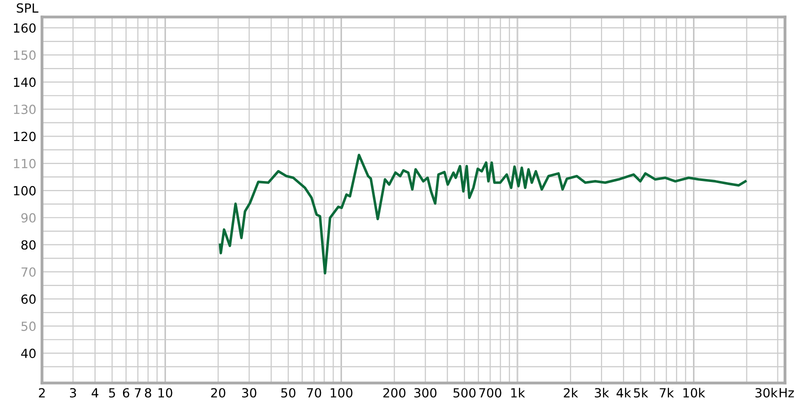  Describe the element at coordinates (148, 393) in the screenshot. I see `x-tick-label: 8` at that location.